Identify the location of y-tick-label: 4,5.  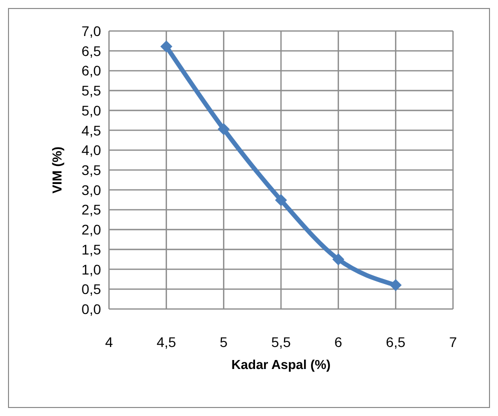
(92, 130).